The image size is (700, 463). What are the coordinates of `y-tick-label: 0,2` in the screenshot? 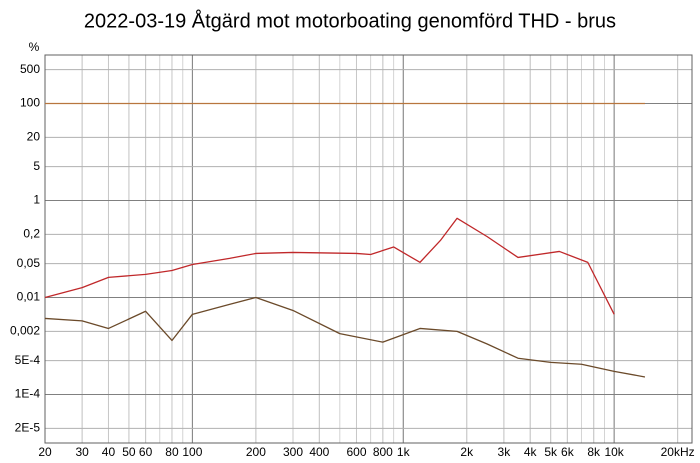 It's located at (31, 234).